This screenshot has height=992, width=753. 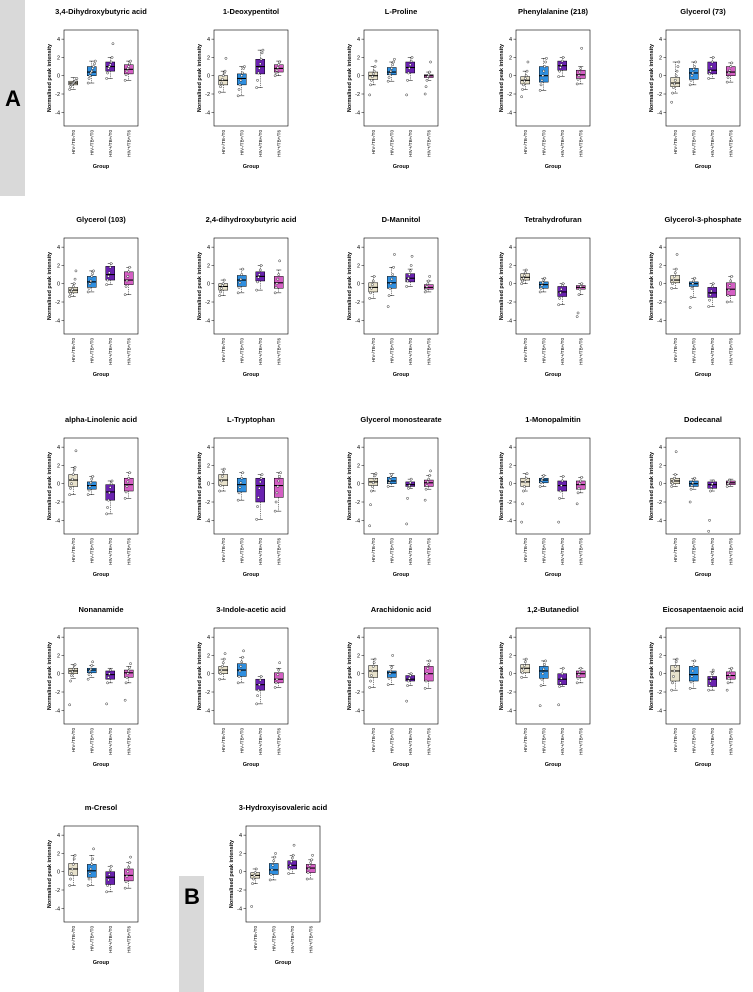 I want to click on x-tick-label: HIV-/TB+/T0, so click(x=241, y=143).